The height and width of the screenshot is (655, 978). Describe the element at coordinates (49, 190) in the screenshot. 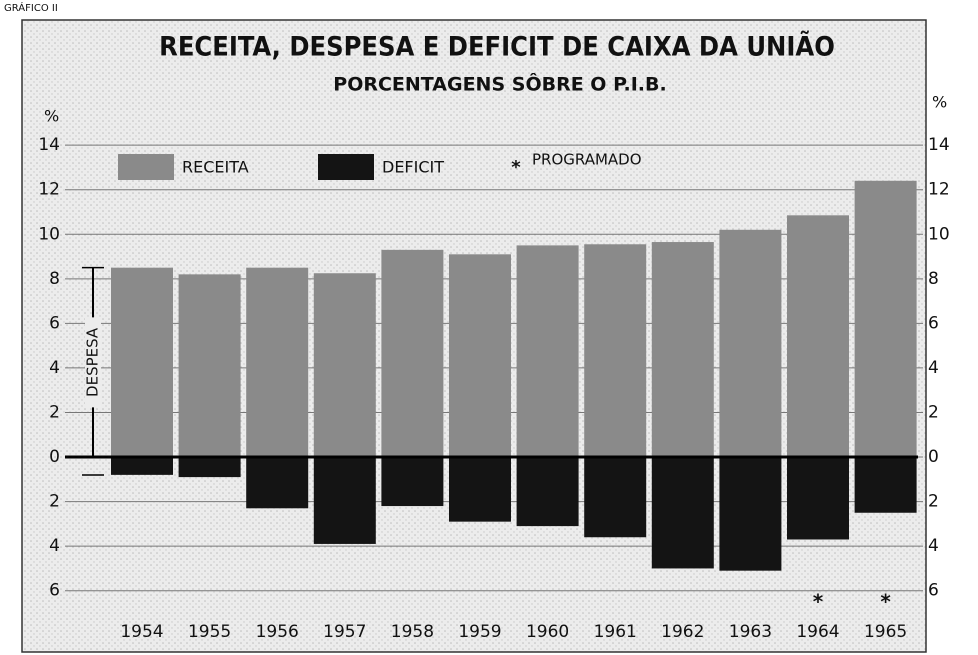

I see `y-tick-label: 12` at that location.